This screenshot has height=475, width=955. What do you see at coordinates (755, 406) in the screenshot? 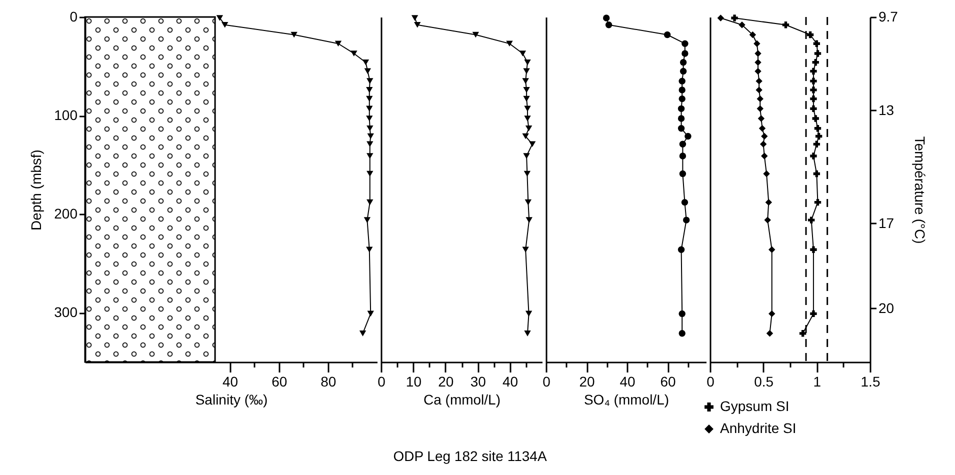
I see `legend-label: Gypsum SI` at bounding box center [755, 406].